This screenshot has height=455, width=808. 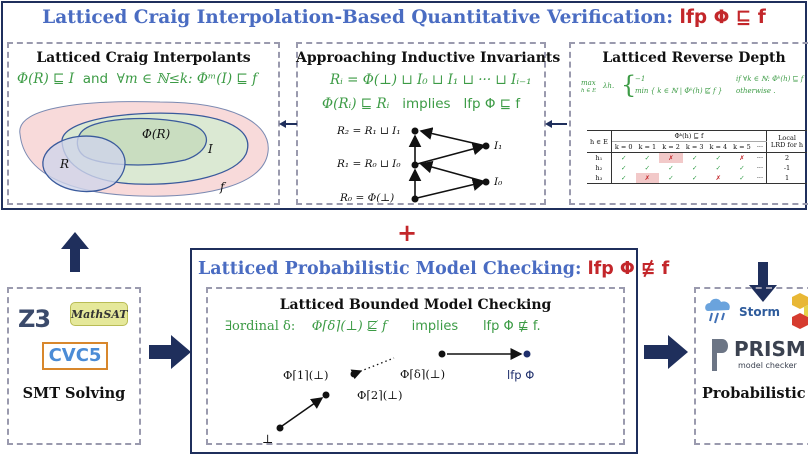 I want to click on label-phid: Φ⌈δ⌉(⊥), so click(x=423, y=374).